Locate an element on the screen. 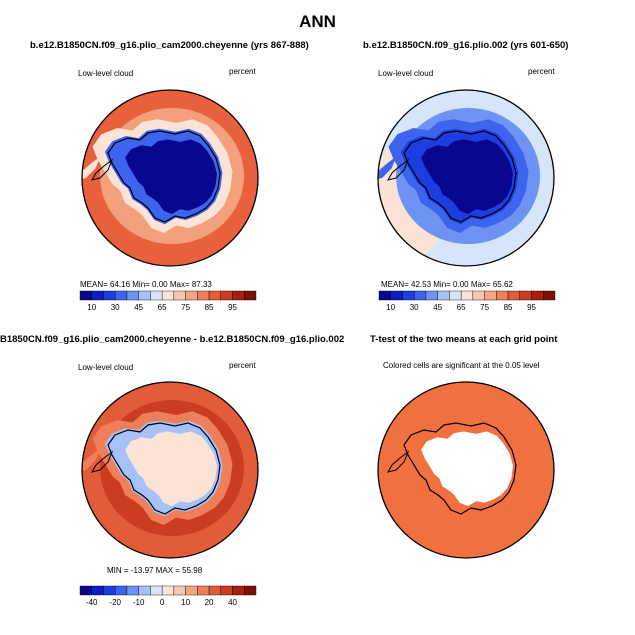 The image size is (635, 635). panel1-map is located at coordinates (170, 178).